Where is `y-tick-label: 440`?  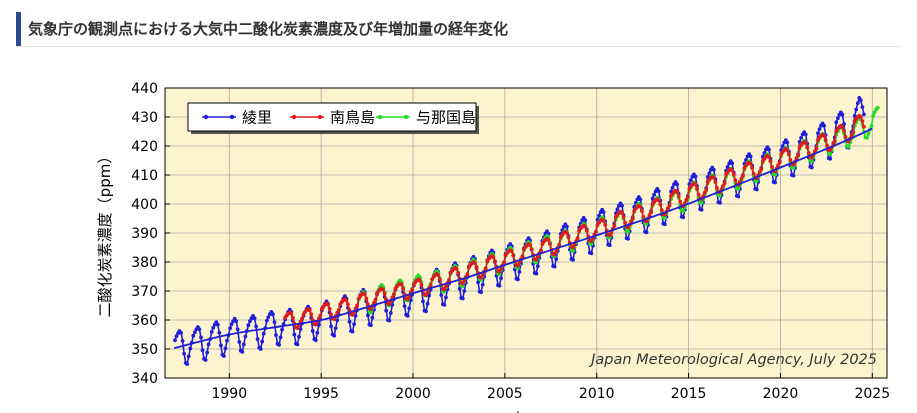 y-tick-label: 440 is located at coordinates (144, 89).